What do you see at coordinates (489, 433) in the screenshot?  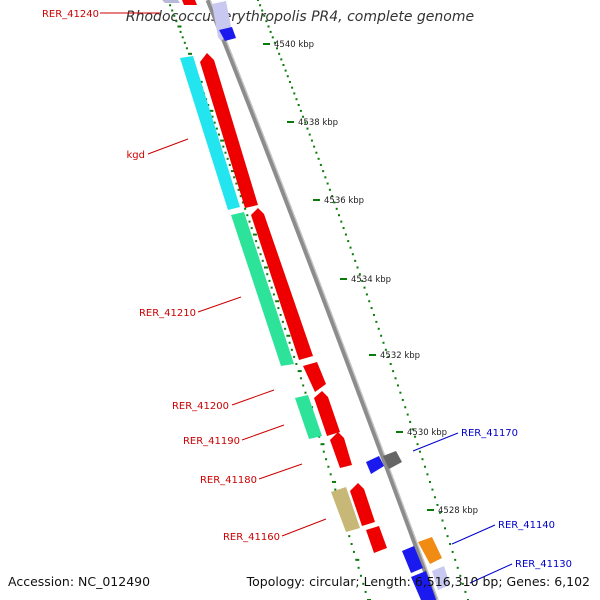 I see `gene-label: RER_41170` at bounding box center [489, 433].